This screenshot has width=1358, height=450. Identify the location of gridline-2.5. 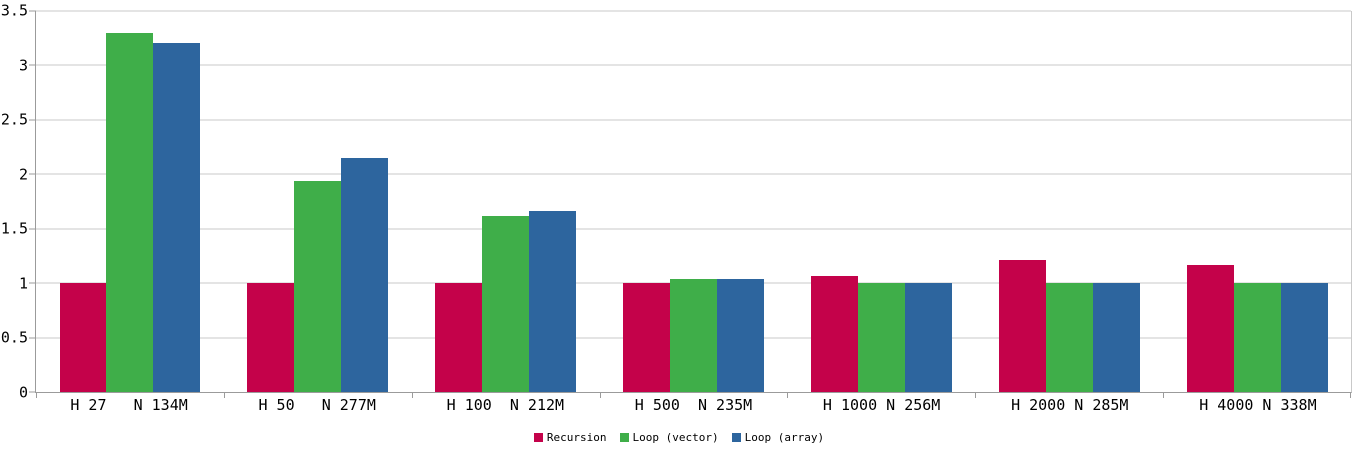
(693, 120).